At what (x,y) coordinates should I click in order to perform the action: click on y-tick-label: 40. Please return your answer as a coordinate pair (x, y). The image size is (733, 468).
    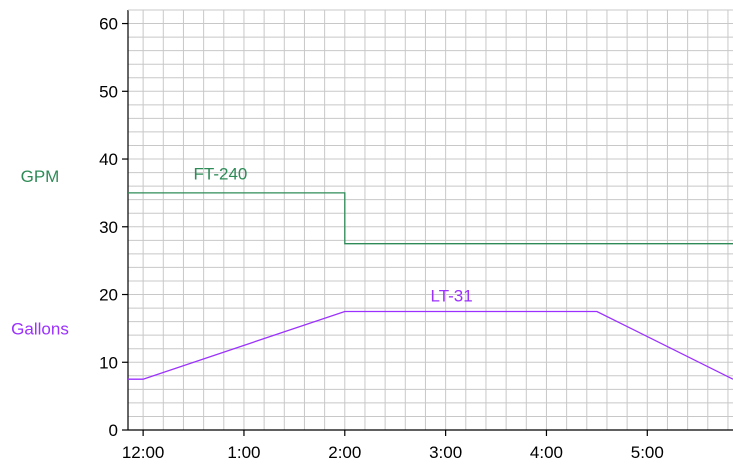
    Looking at the image, I should click on (108, 159).